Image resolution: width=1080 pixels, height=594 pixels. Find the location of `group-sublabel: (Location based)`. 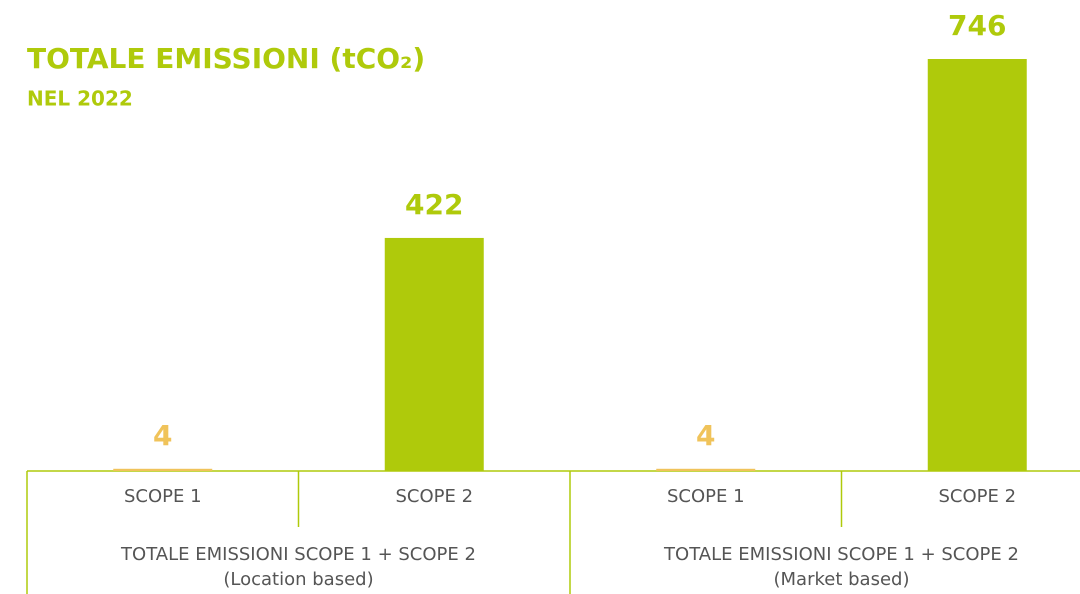

group-sublabel: (Location based) is located at coordinates (298, 579).